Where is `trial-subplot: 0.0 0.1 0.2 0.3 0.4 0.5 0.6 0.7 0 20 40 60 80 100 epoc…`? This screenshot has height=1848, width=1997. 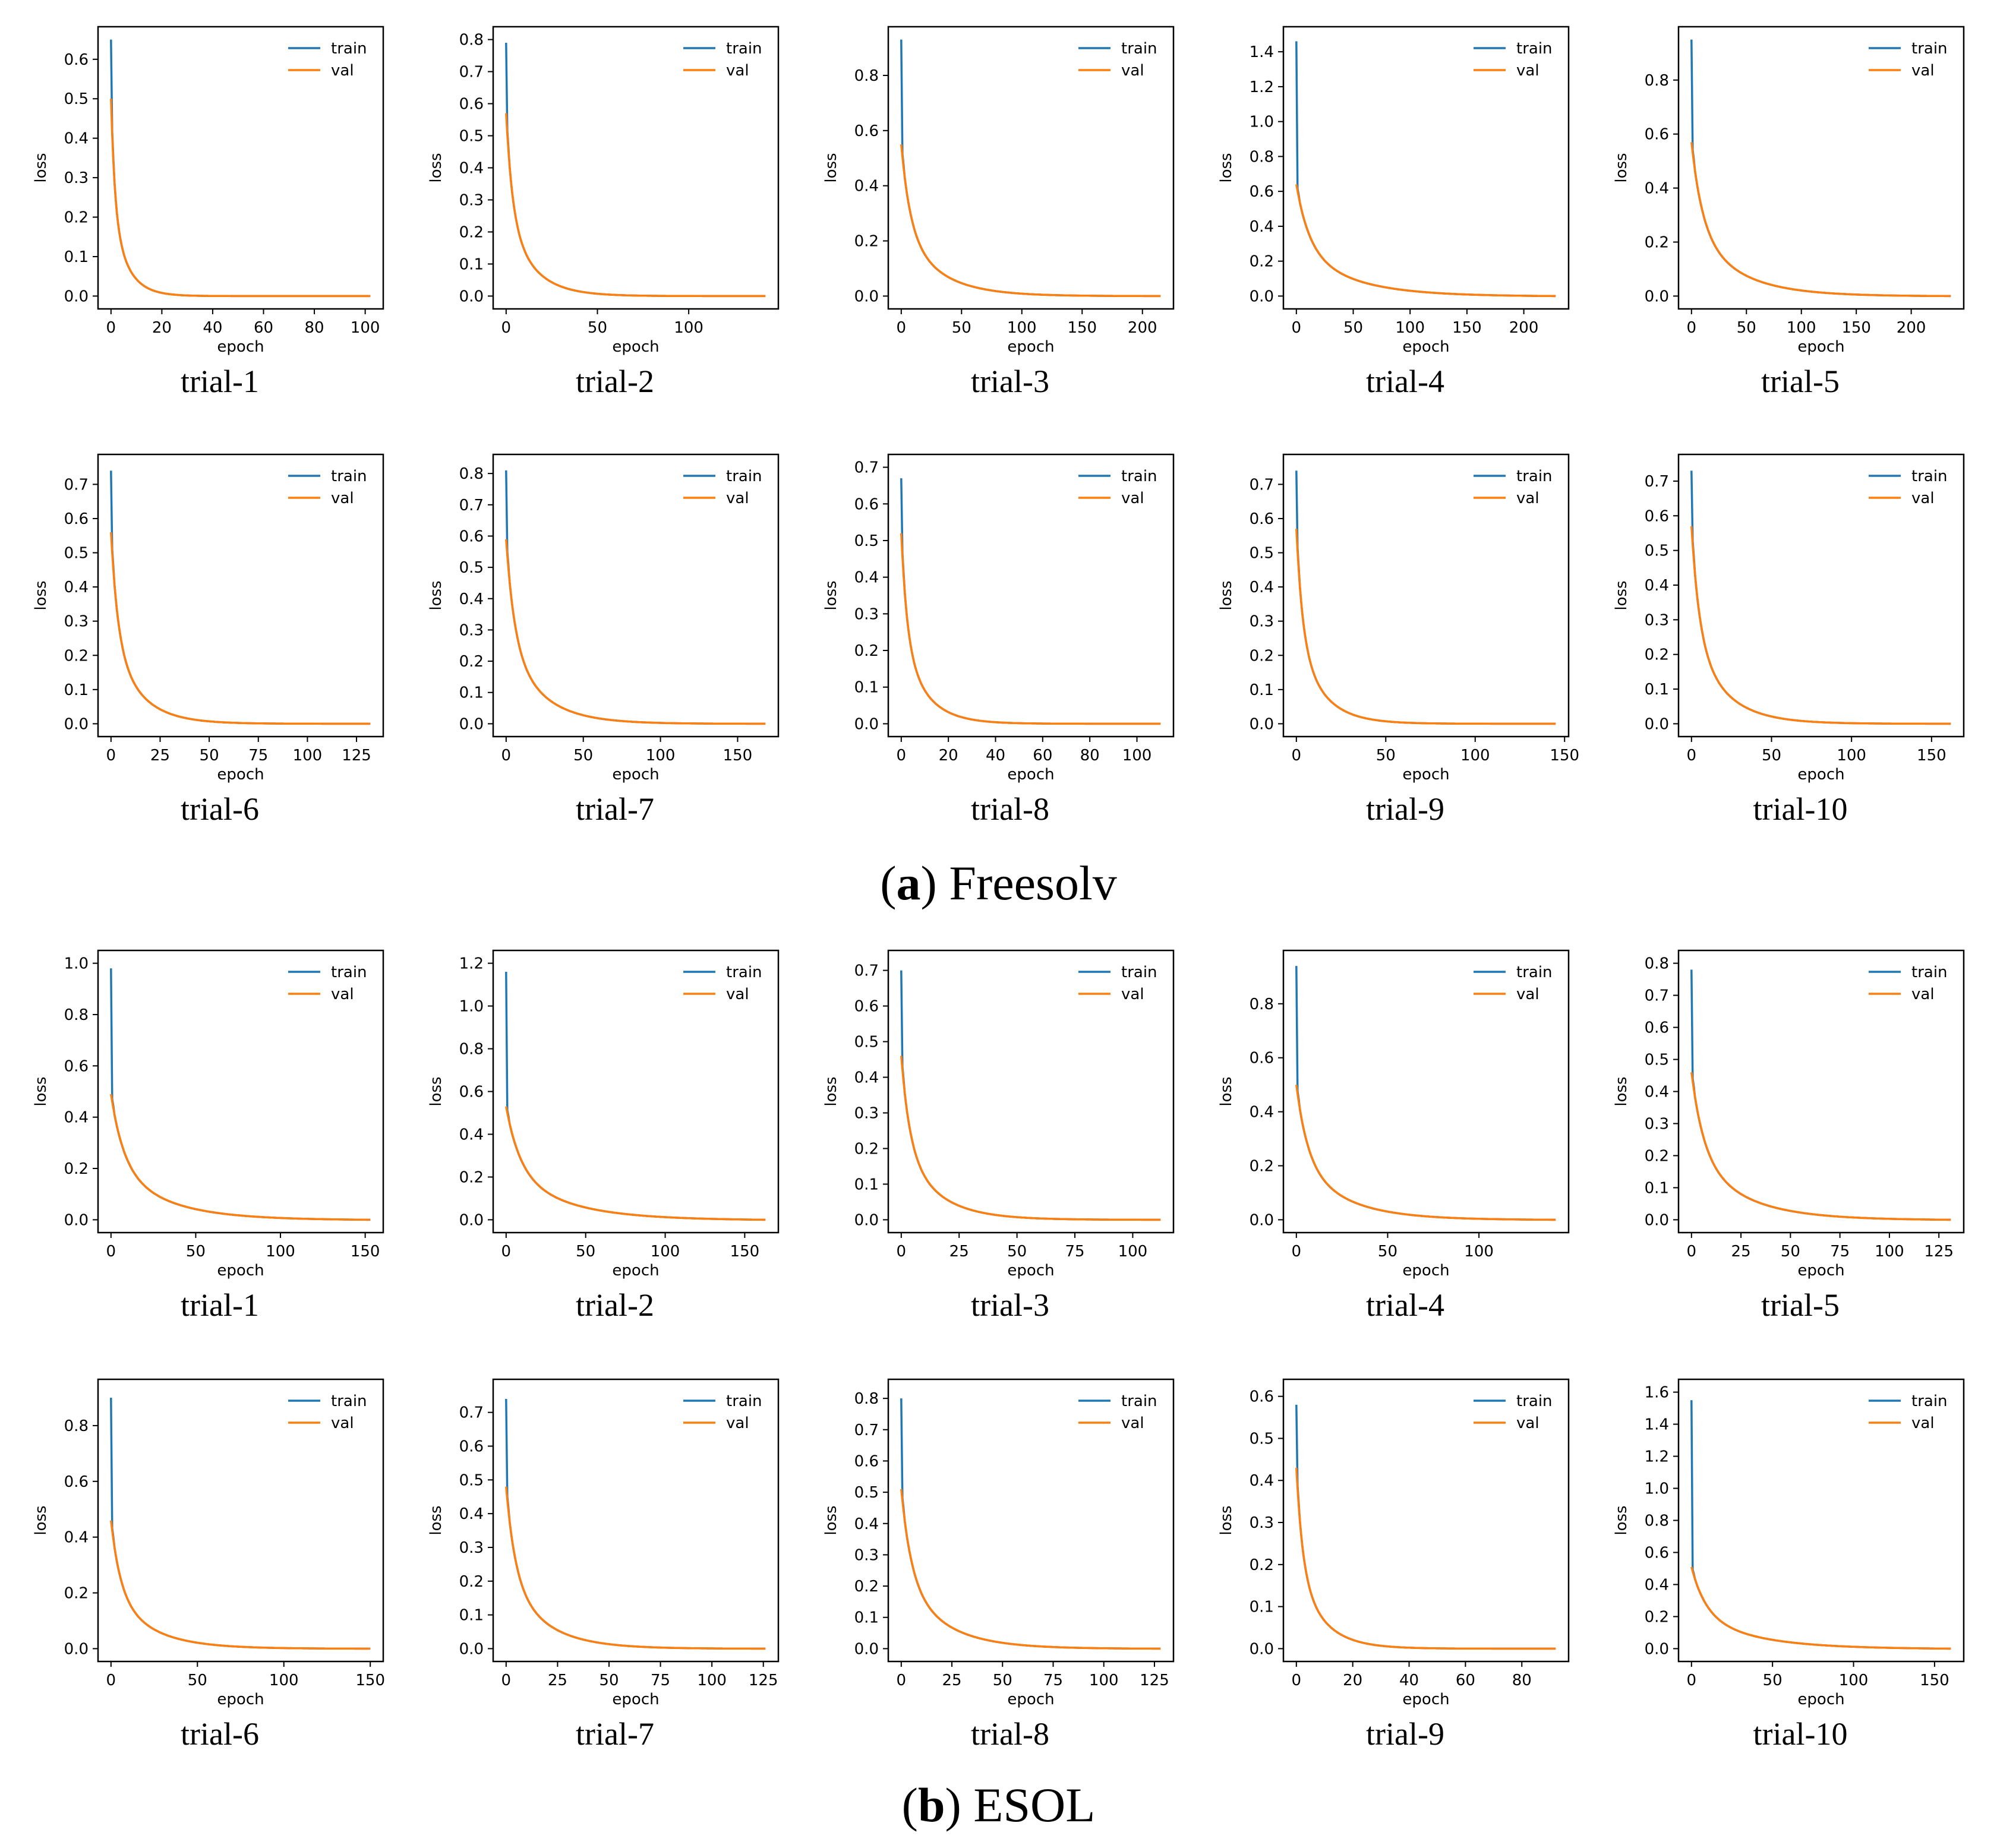
trial-subplot: 0.0 0.1 0.2 0.3 0.4 0.5 0.6 0.7 0 20 40 60 80 100 epoc… is located at coordinates (998, 640).